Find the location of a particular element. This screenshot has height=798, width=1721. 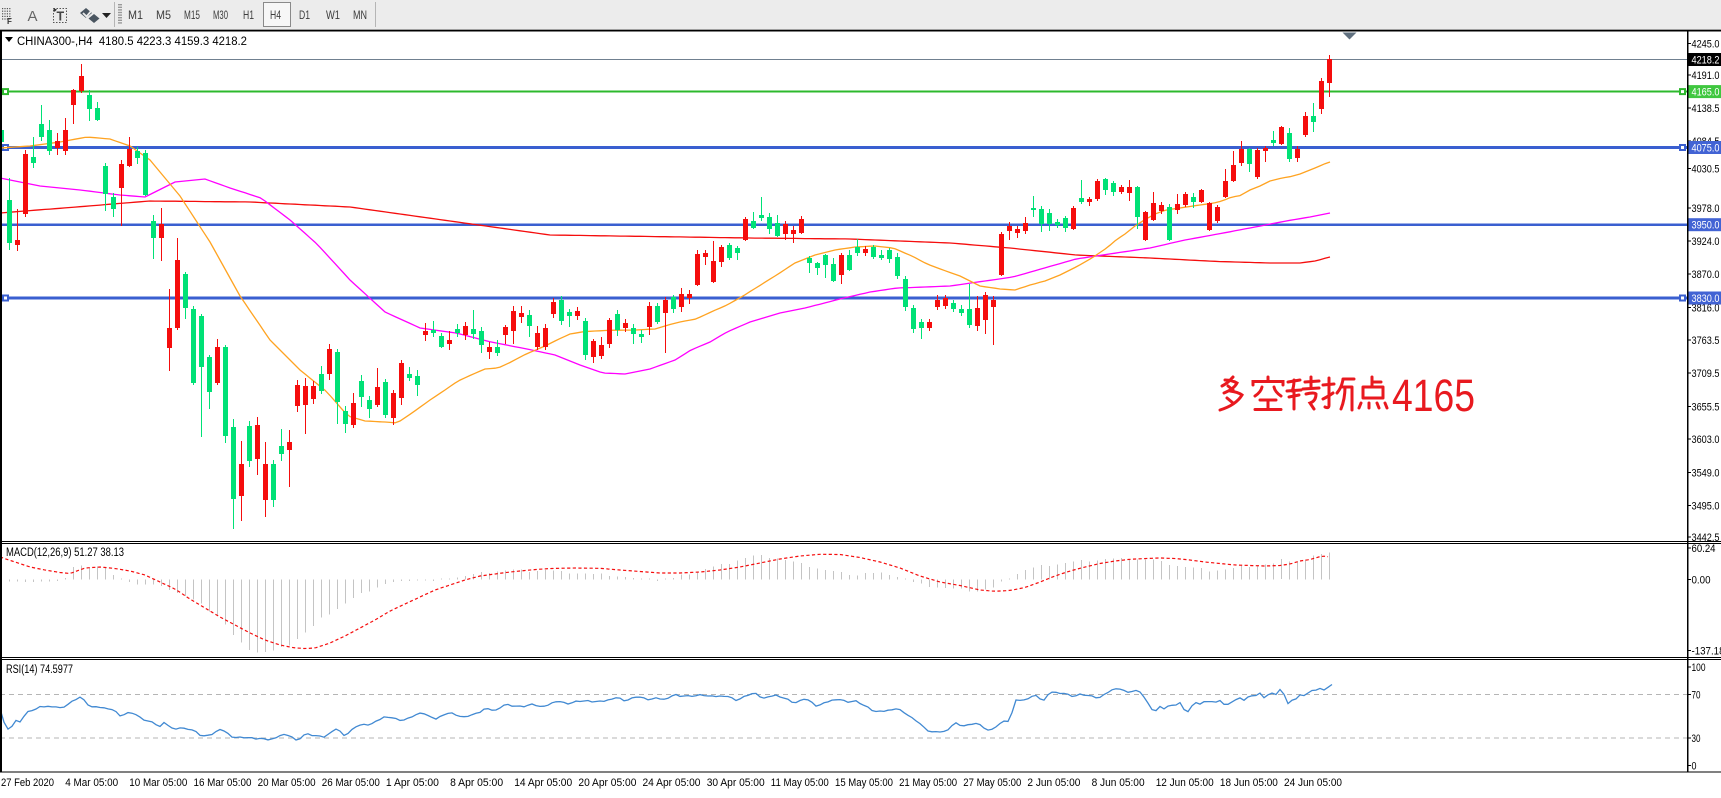

svg-text: T is located at coordinates (61, 17).